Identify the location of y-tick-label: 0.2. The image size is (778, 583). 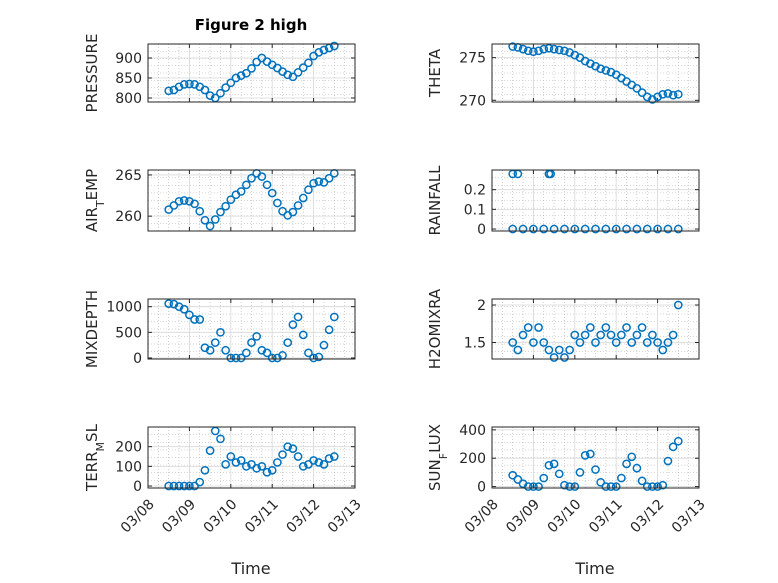
(475, 191).